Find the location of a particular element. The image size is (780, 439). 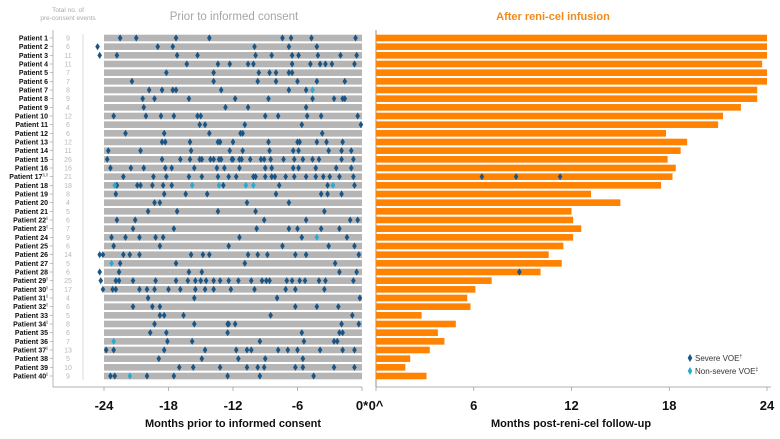

event-count: 21 is located at coordinates (68, 177).